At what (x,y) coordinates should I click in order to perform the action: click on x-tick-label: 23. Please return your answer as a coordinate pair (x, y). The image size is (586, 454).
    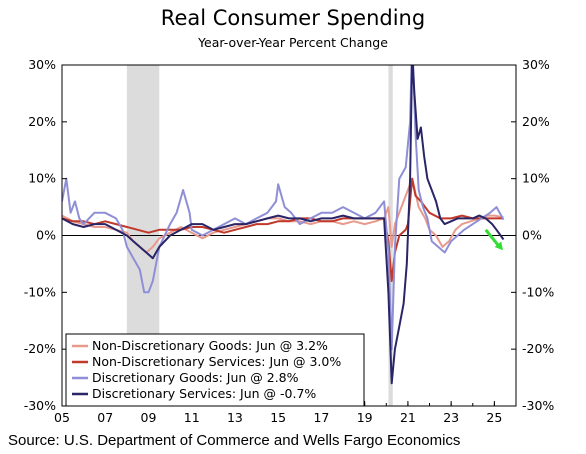
    Looking at the image, I should click on (451, 417).